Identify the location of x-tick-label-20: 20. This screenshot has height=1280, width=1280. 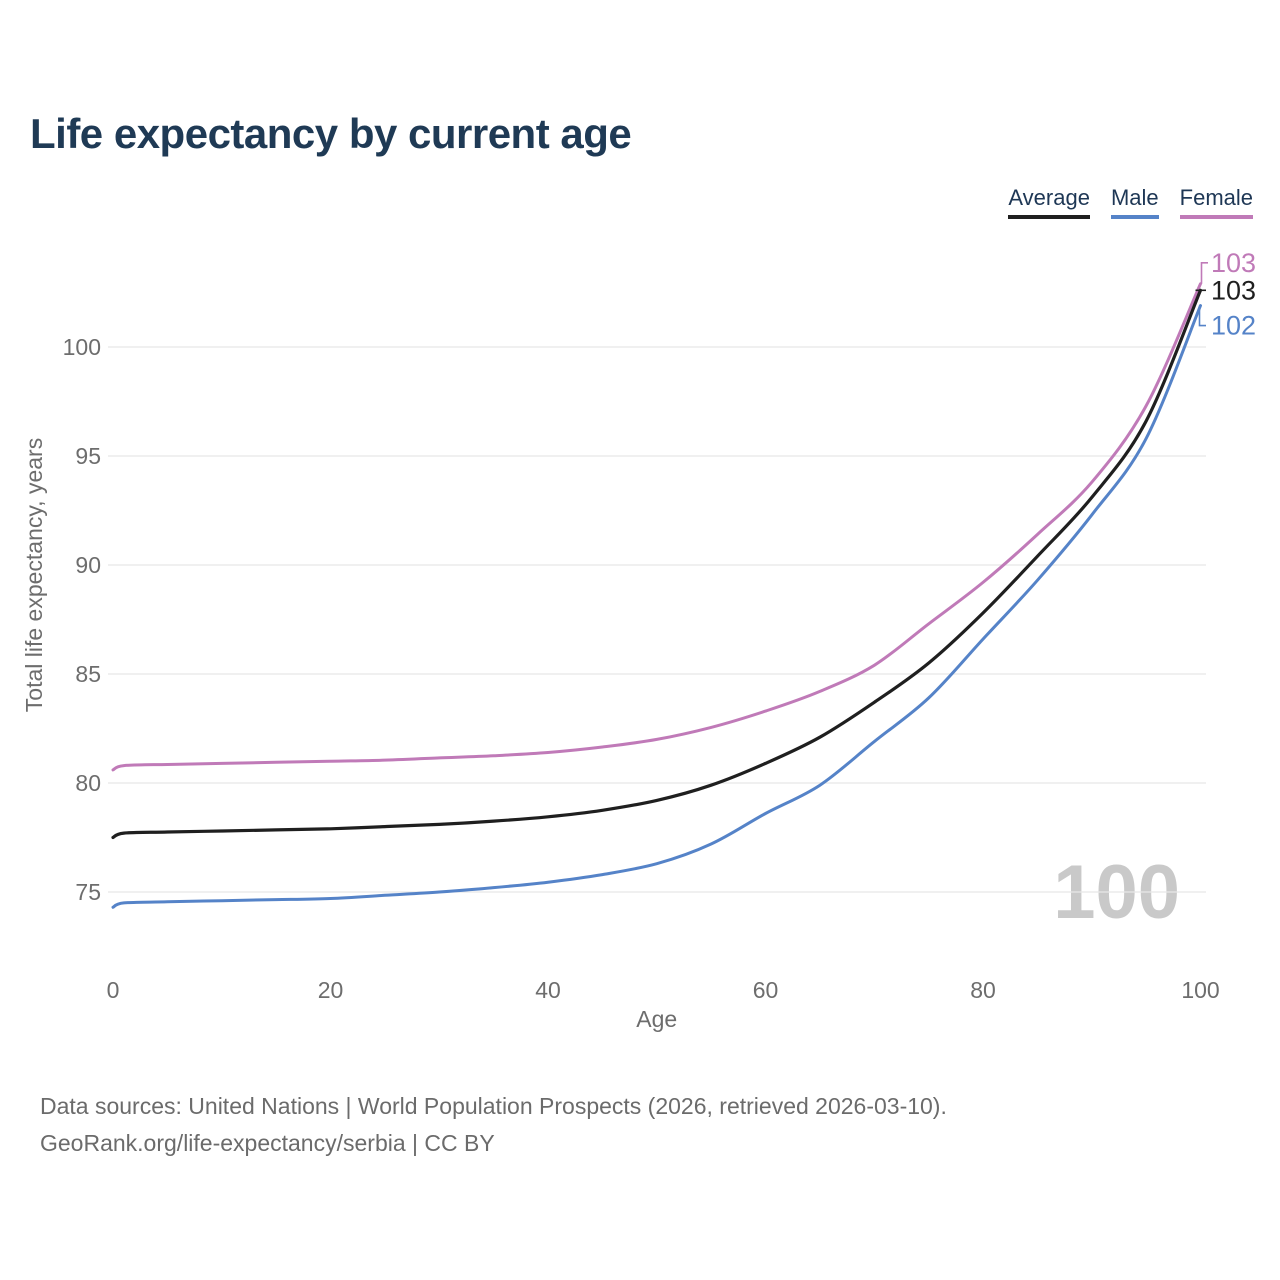
(331, 990).